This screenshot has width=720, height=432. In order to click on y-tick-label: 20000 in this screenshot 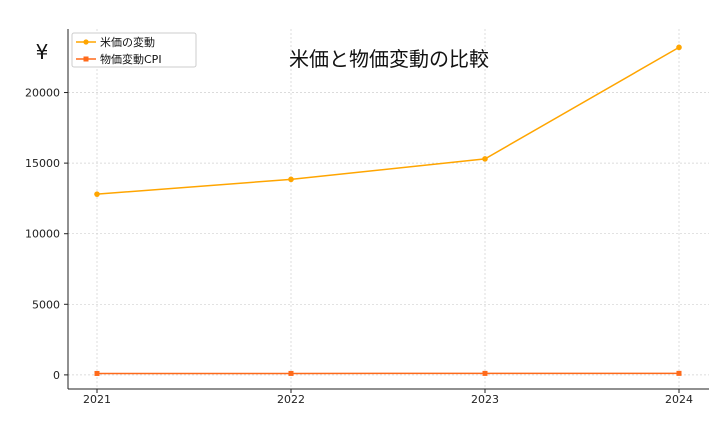, I will do `click(42, 93)`.